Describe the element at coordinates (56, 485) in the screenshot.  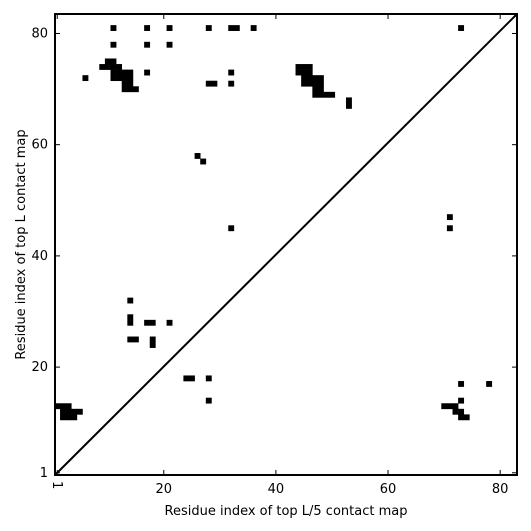
I see `x-tick-label: 1` at that location.